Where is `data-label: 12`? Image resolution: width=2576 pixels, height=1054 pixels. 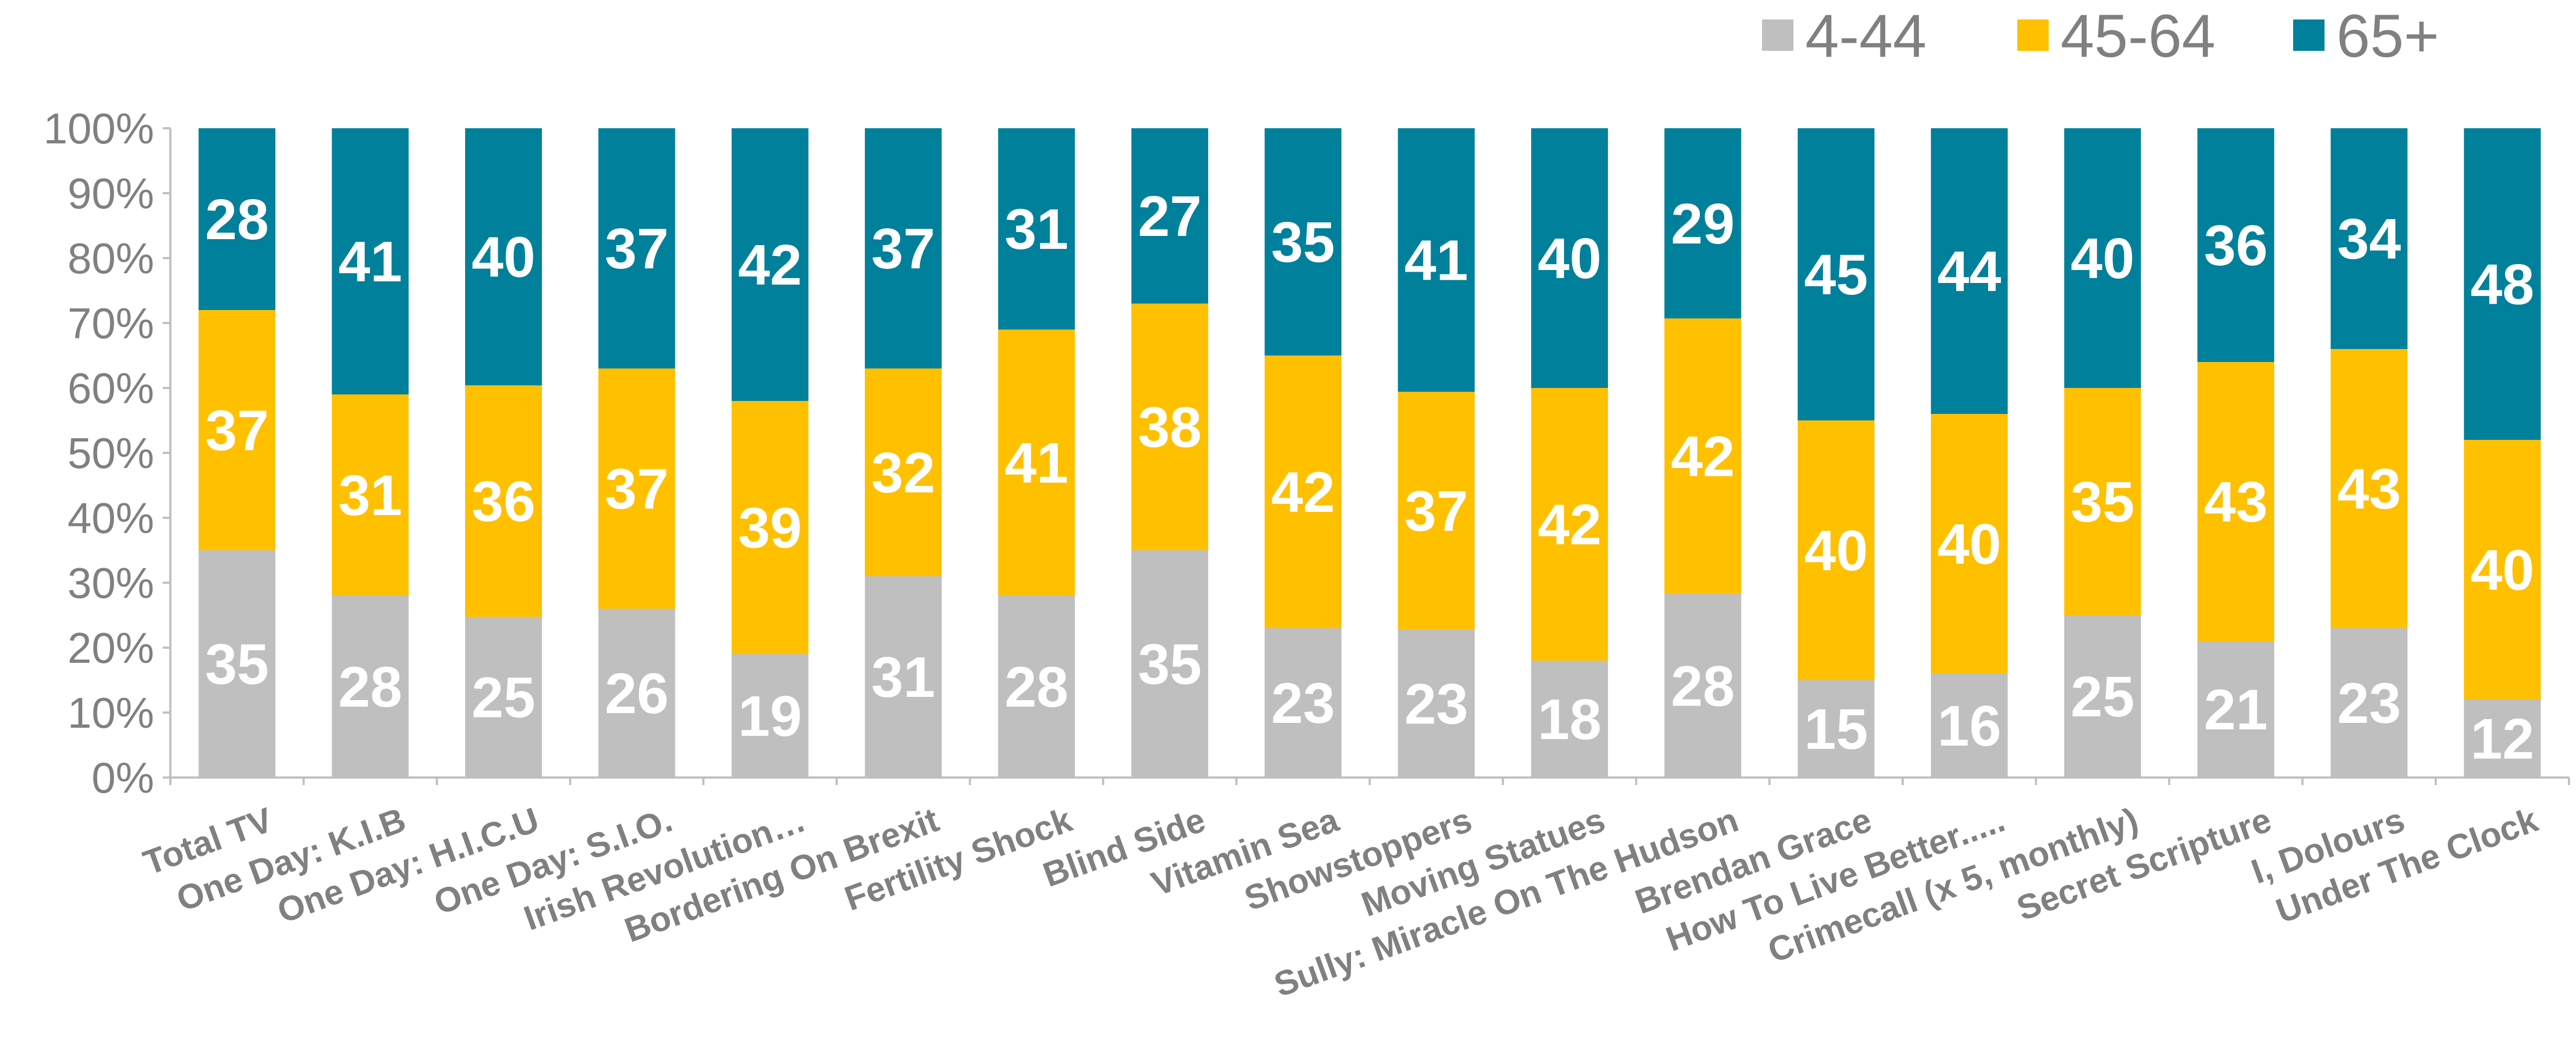 data-label: 12 is located at coordinates (2503, 739).